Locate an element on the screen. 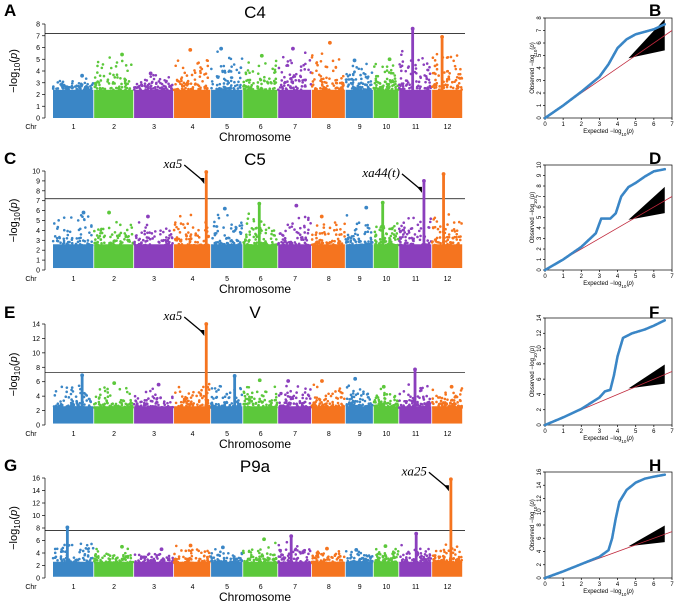 The width and height of the screenshot is (685, 608). y-axis-label: Observed −log10(p) is located at coordinates (534, 68).